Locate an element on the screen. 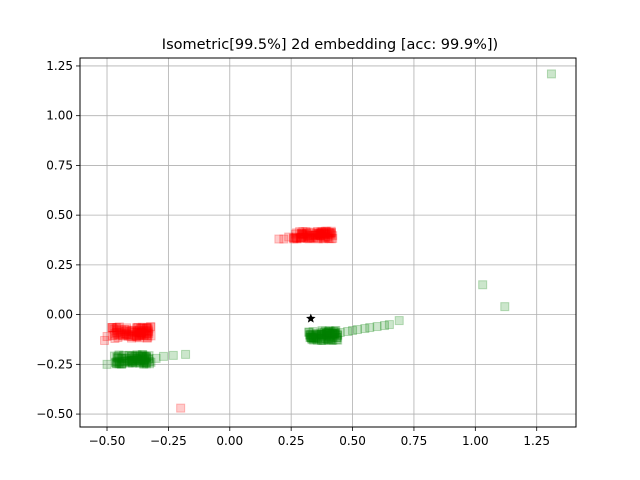  y-tick-label: −0.25 is located at coordinates (54, 364).